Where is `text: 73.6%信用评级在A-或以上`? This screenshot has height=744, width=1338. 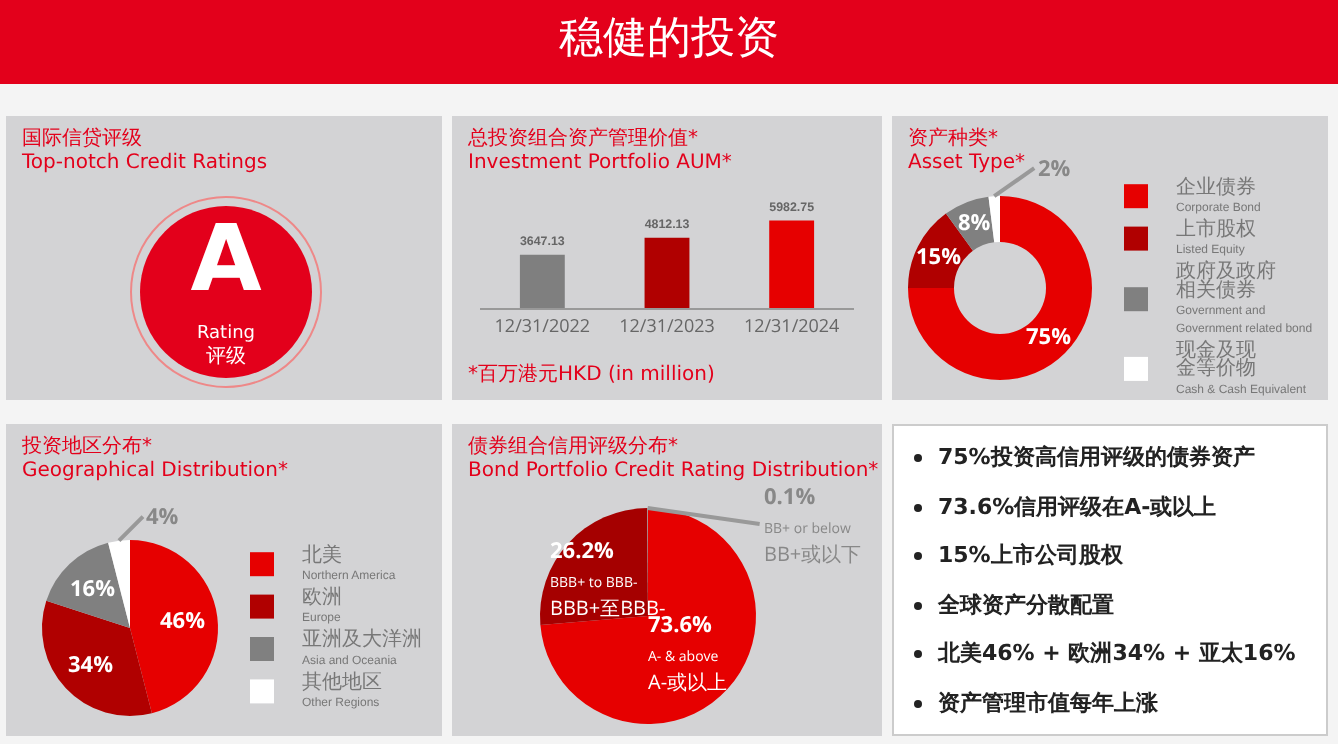
text: 73.6%信用评级在A-或以上 is located at coordinates (1078, 507).